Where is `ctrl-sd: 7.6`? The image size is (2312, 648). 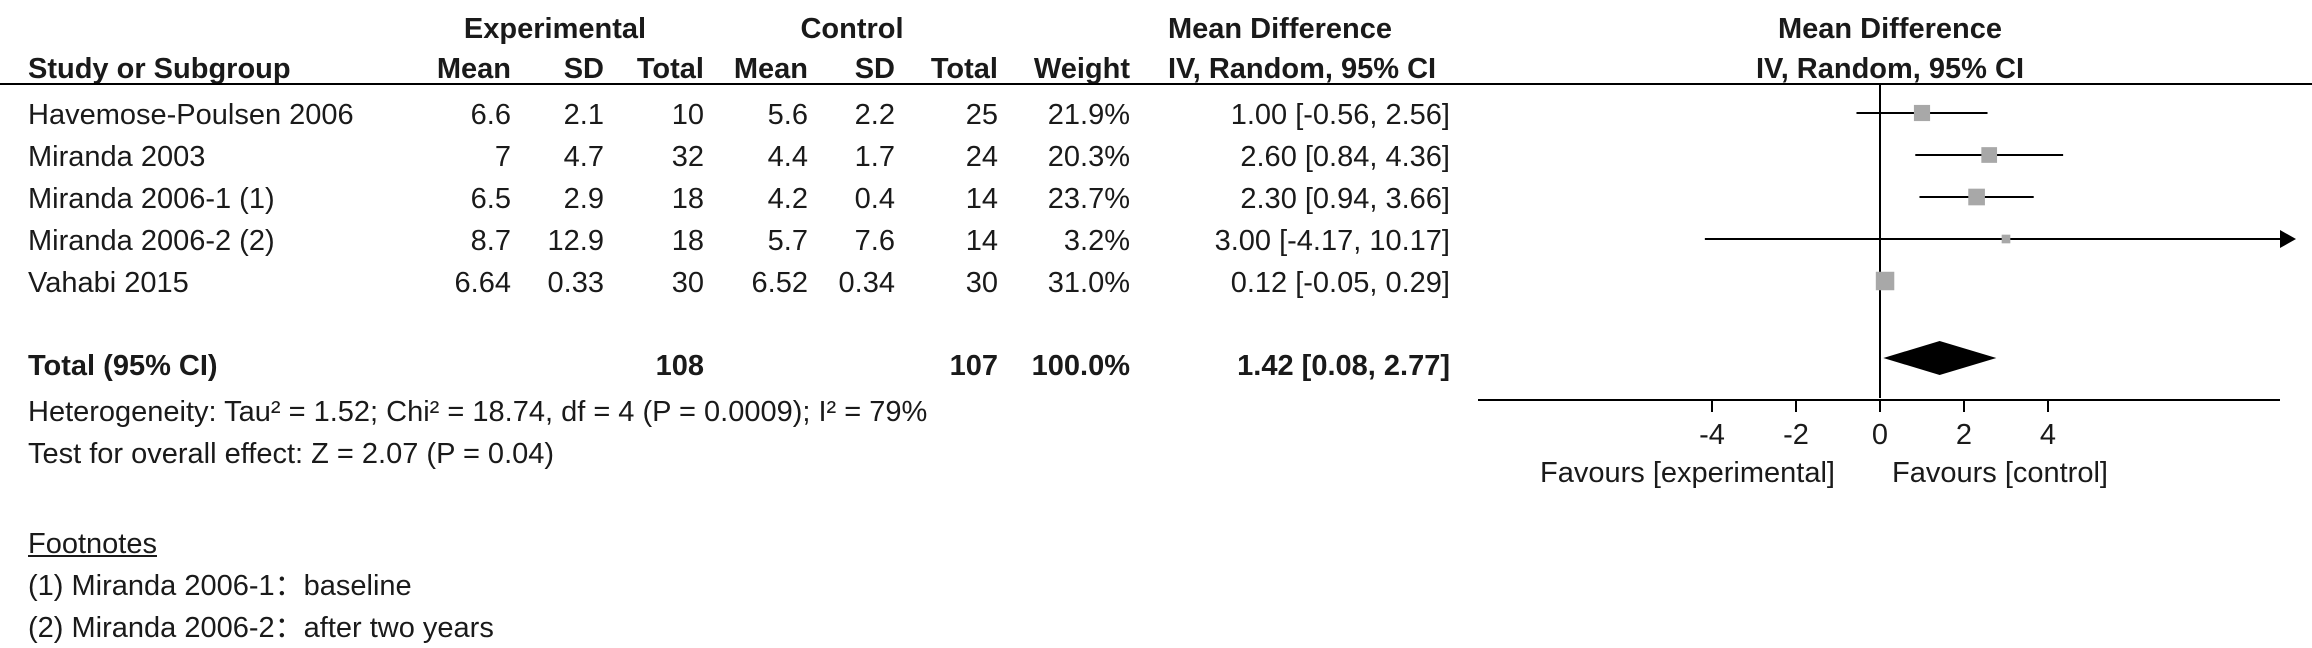 ctrl-sd: 7.6 is located at coordinates (874, 241).